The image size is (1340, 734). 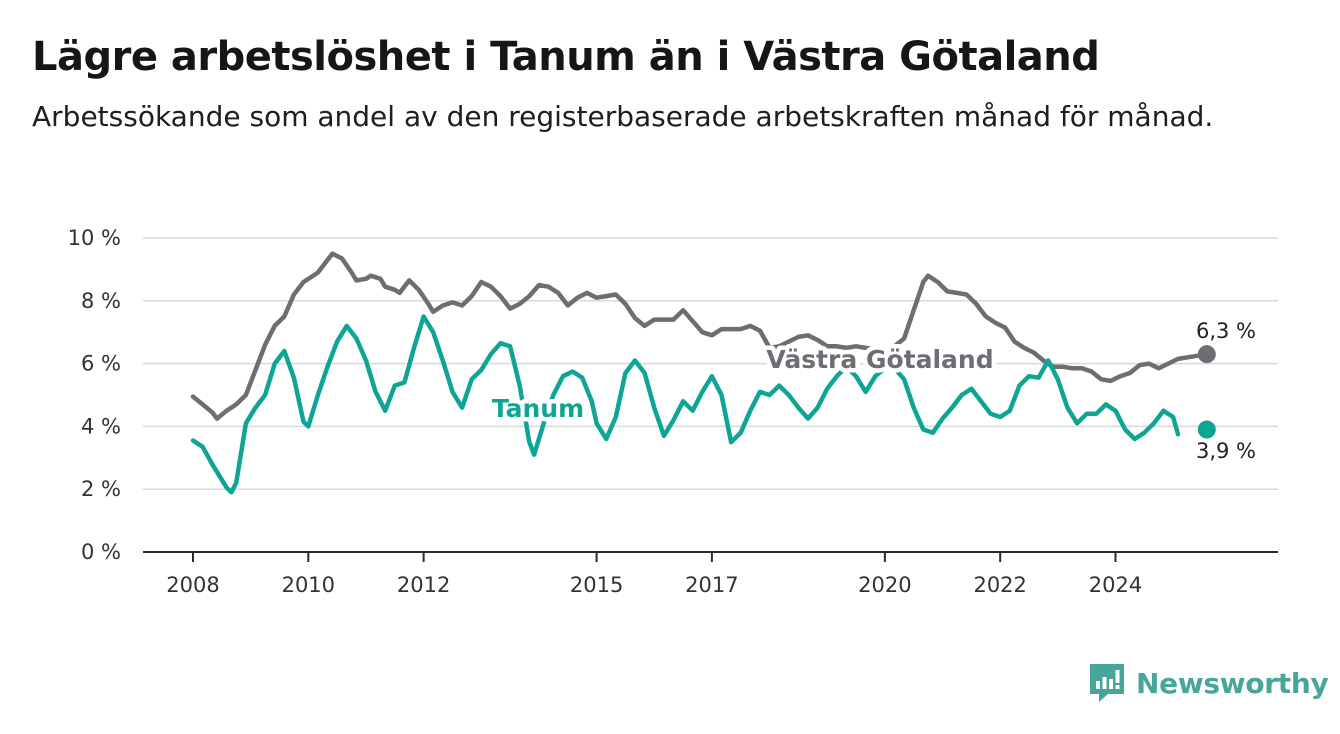 What do you see at coordinates (596, 585) in the screenshot?
I see `x-tick-label: 2015` at bounding box center [596, 585].